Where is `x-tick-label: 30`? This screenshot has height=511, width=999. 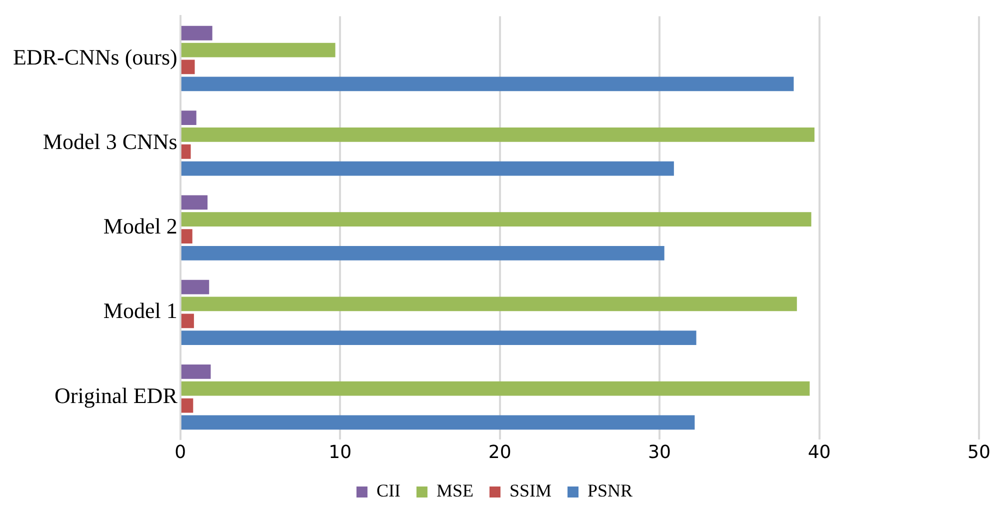 x-tick-label: 30 is located at coordinates (660, 452).